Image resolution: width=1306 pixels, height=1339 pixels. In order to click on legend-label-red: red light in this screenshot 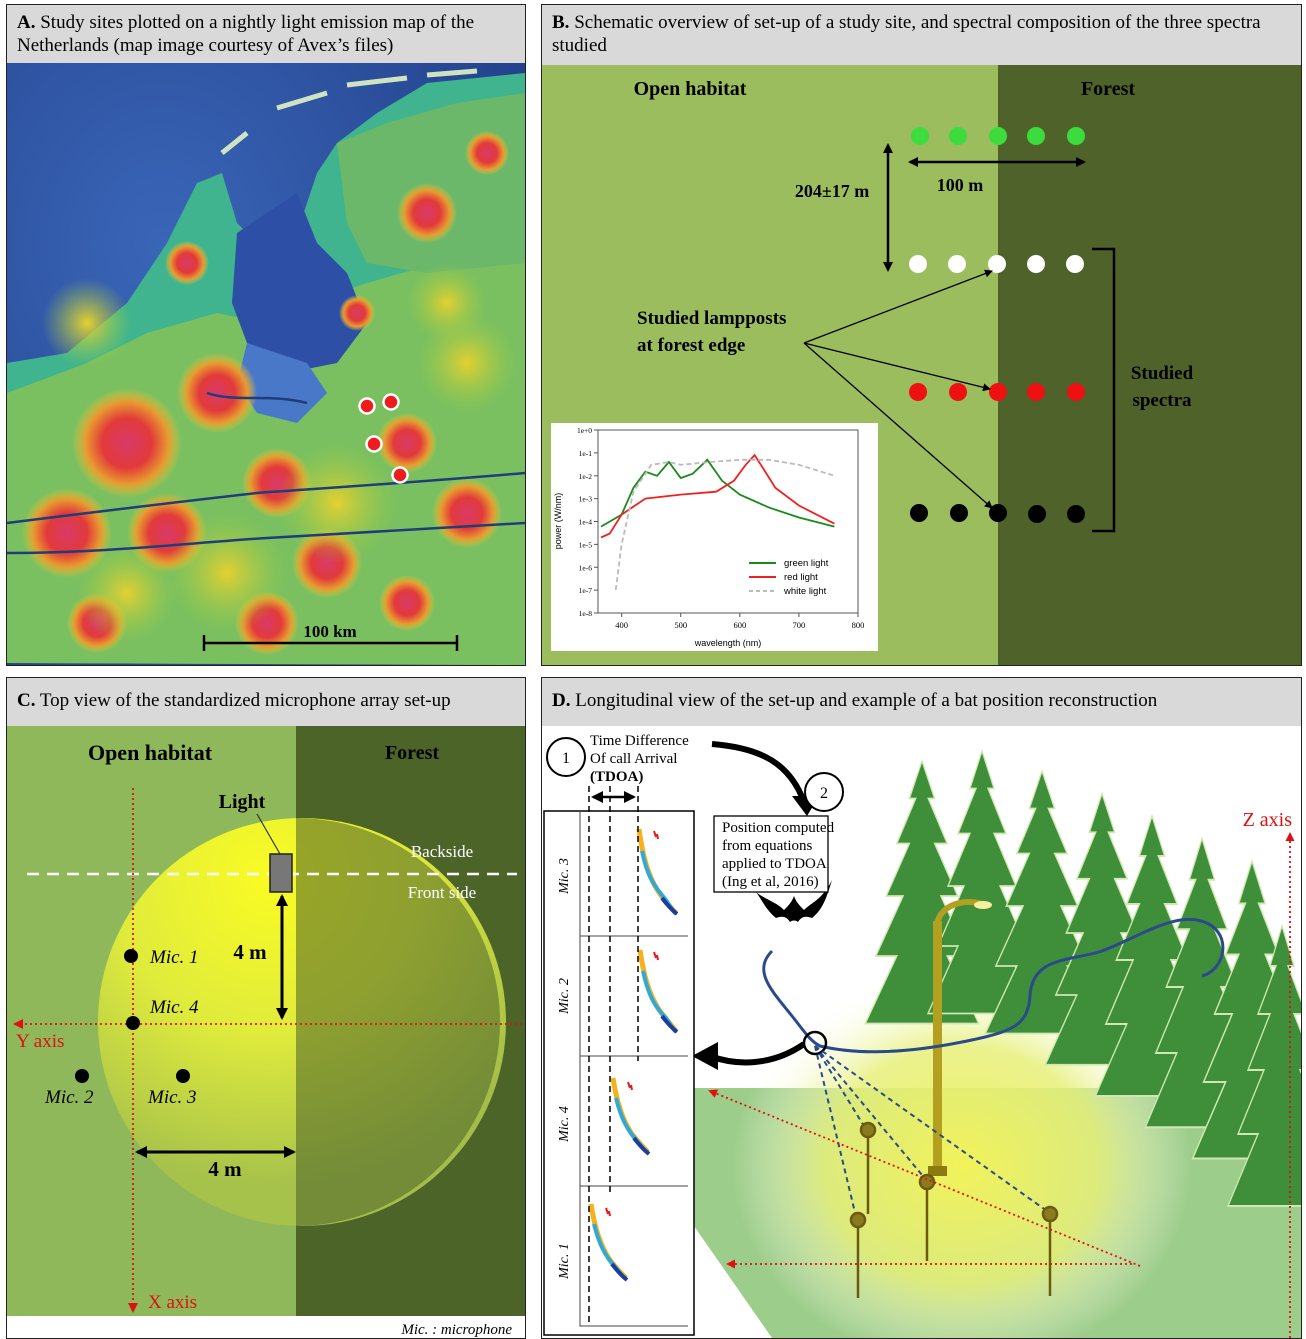, I will do `click(801, 577)`.